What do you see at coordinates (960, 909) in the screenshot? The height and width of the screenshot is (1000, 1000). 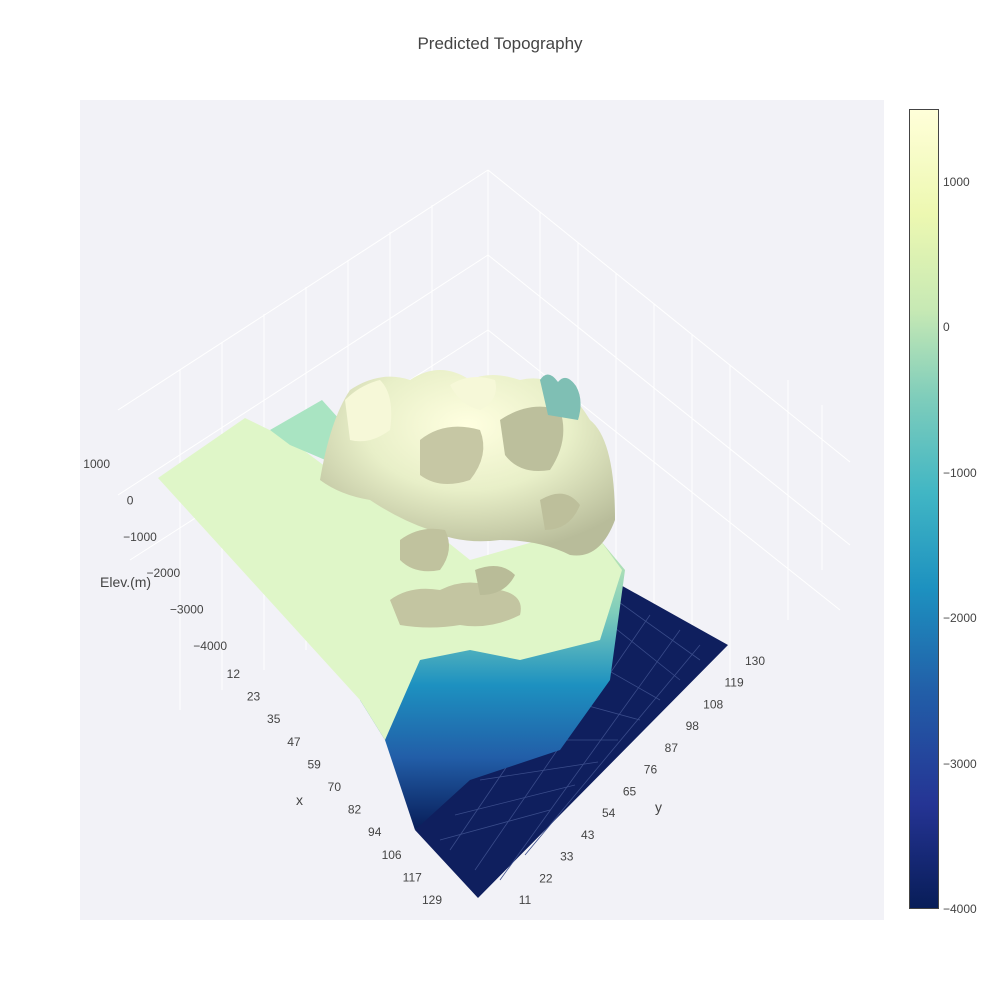 I see `colorbar-tick-label: −4000` at bounding box center [960, 909].